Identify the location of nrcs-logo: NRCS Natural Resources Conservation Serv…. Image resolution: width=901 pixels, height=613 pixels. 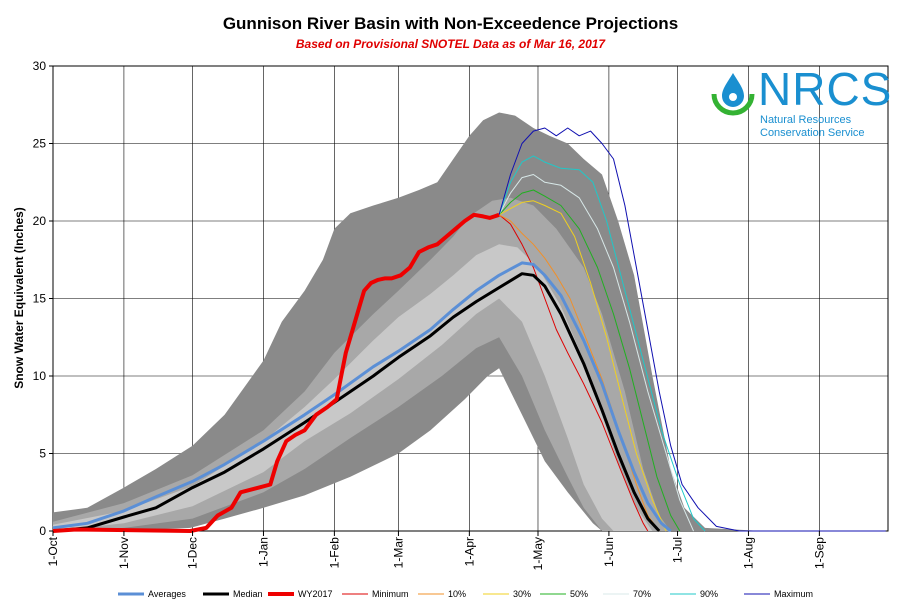
(799, 103).